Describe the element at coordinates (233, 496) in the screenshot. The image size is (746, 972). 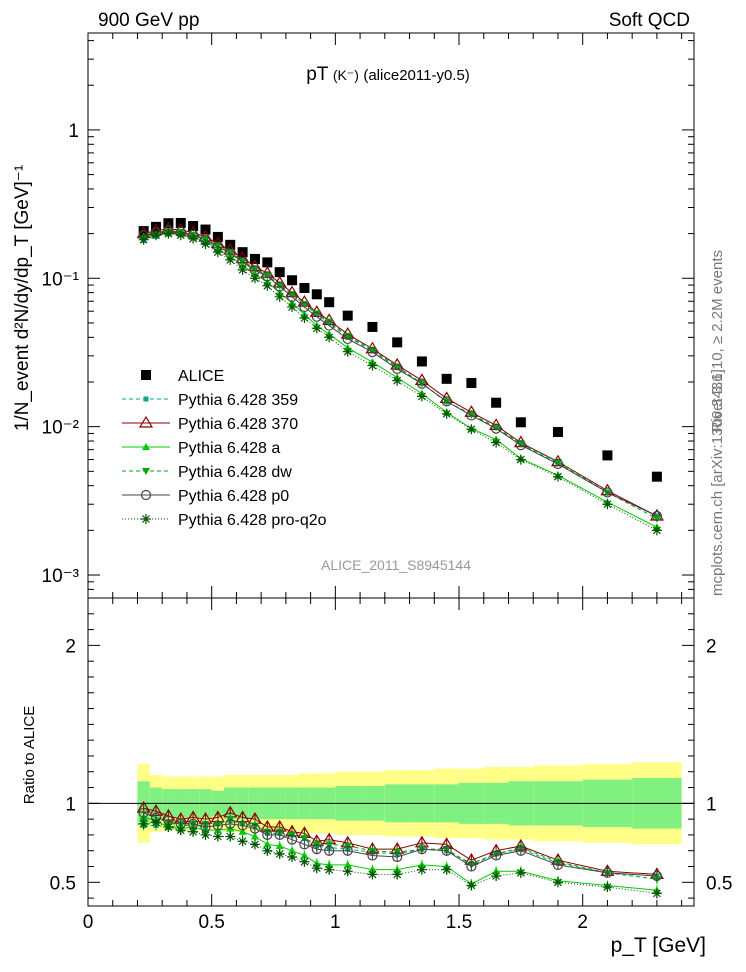
I see `legend-label: Pythia 6.428 p0` at that location.